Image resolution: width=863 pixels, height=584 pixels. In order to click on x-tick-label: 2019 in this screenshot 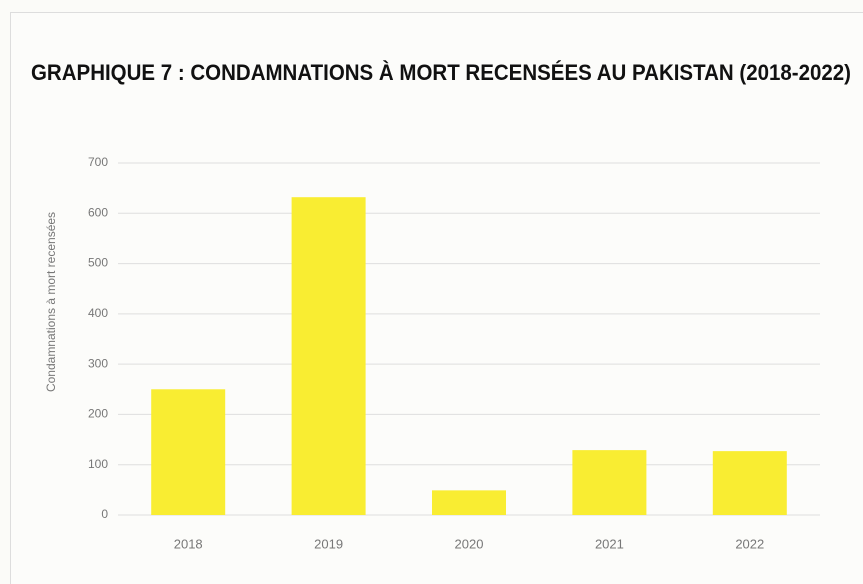, I will do `click(328, 543)`.